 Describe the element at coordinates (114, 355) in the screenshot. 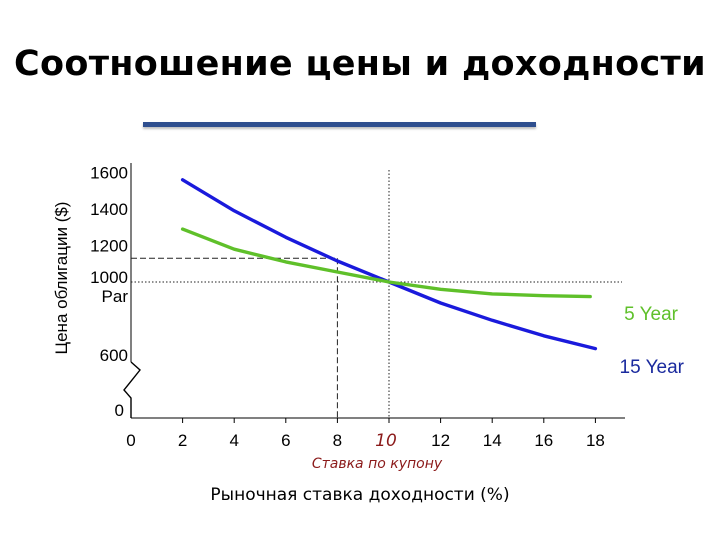

I see `y-tick-label: 600` at that location.